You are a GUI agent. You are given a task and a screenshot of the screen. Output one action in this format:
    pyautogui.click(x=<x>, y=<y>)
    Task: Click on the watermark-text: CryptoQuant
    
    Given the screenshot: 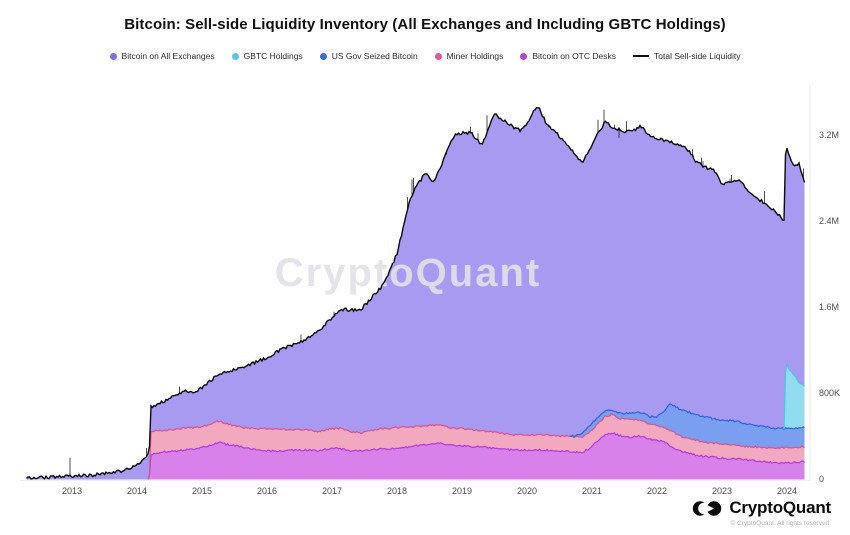 What is the action you would take?
    pyautogui.click(x=408, y=273)
    